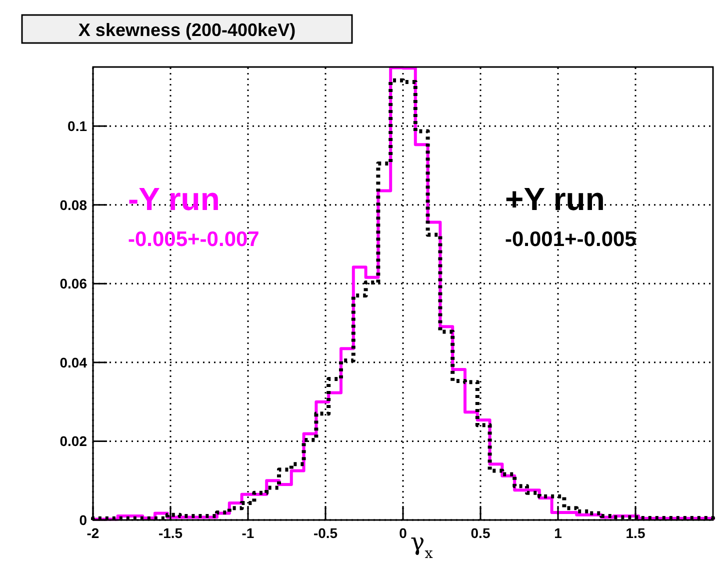 The width and height of the screenshot is (721, 573). Describe the element at coordinates (403, 533) in the screenshot. I see `x-tick-label: 0` at that location.